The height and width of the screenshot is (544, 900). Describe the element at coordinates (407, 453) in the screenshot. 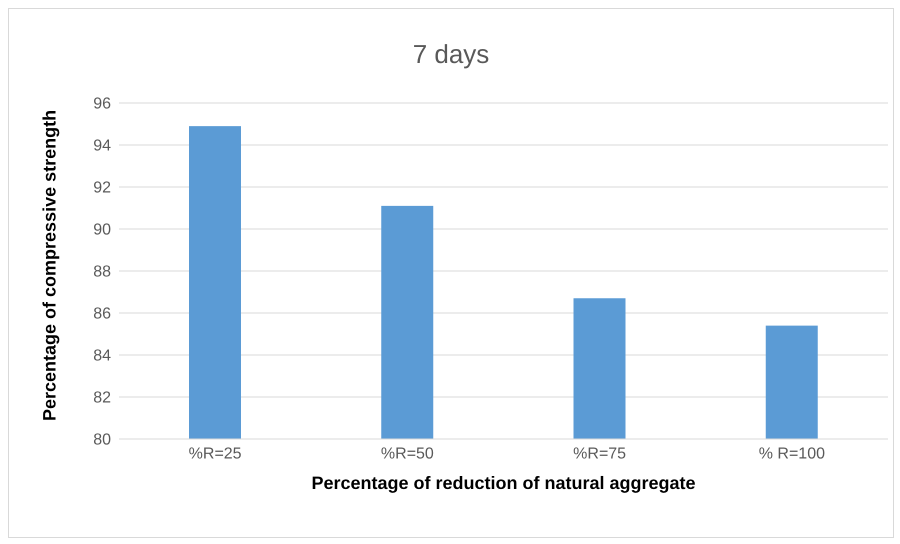

I see `x-tick-label: %R=50` at that location.